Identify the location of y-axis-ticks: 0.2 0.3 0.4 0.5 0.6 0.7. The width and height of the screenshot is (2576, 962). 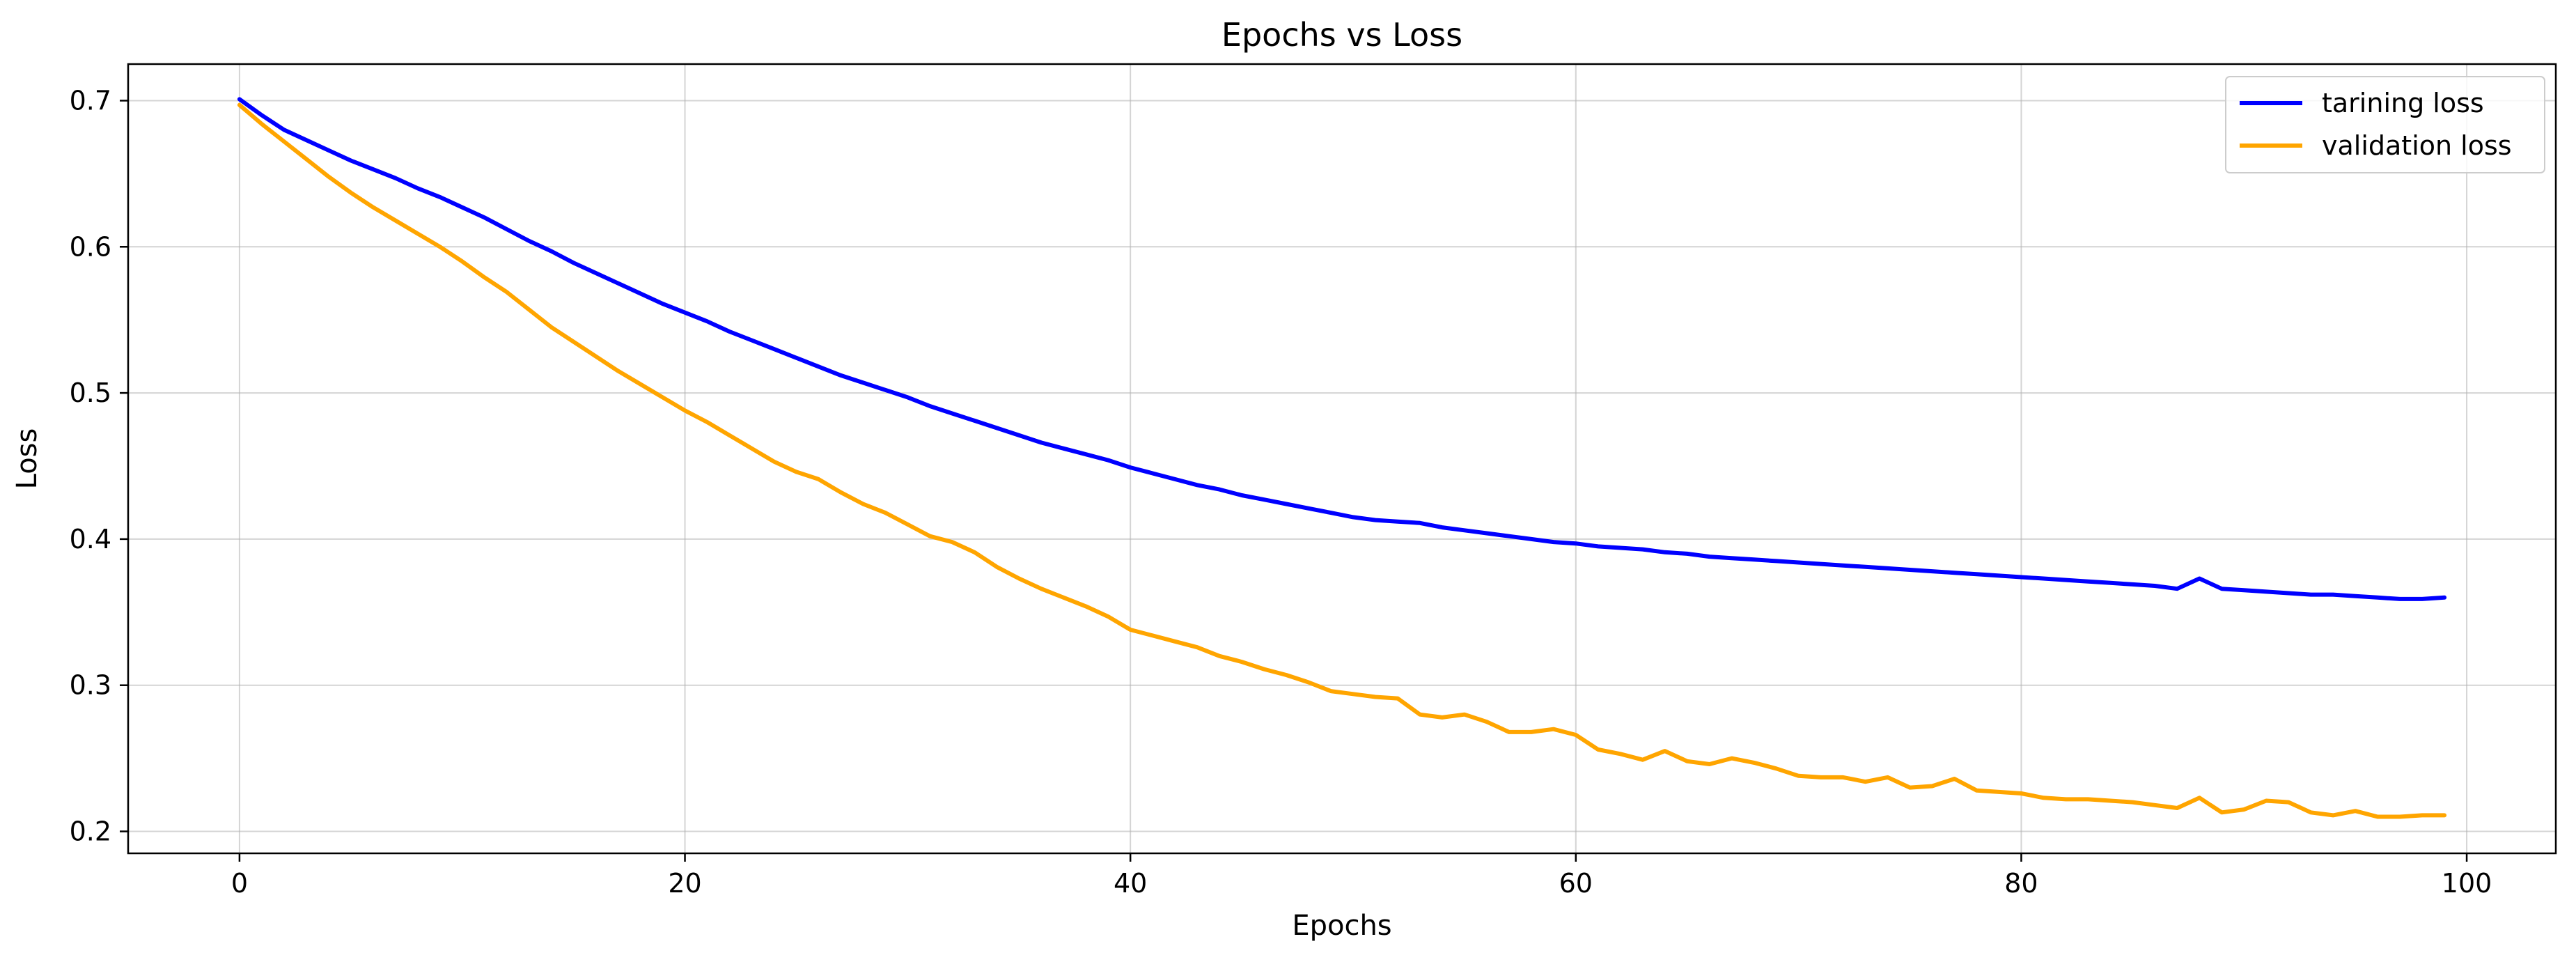
(99, 466).